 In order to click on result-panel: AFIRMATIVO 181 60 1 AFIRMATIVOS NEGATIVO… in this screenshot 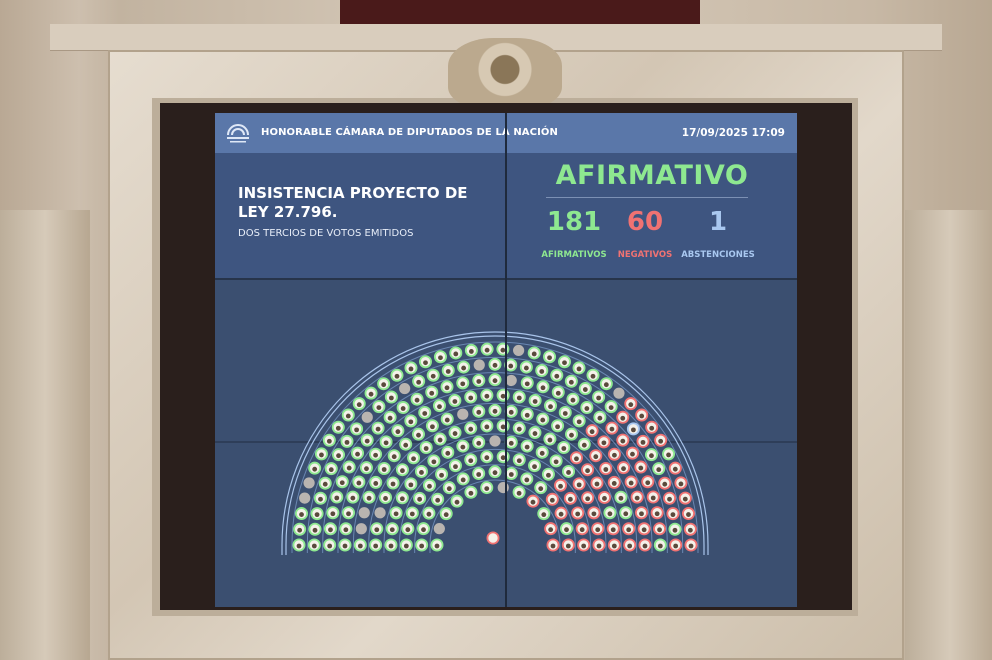, I will do `click(652, 215)`.